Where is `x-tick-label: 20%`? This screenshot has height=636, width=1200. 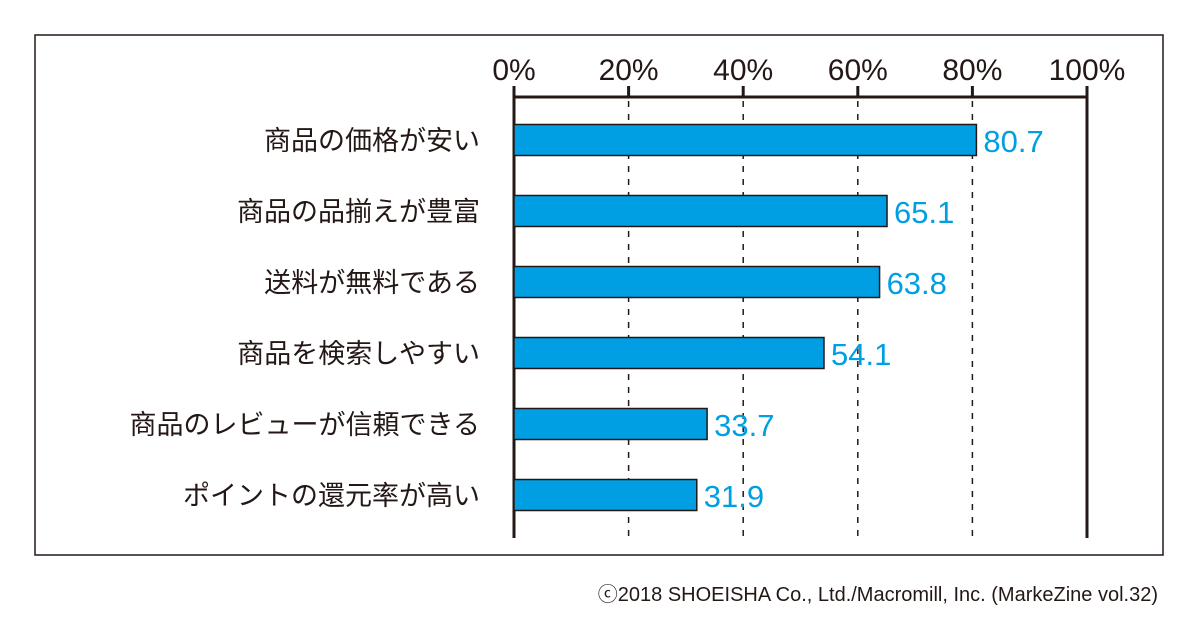 x-tick-label: 20% is located at coordinates (629, 70).